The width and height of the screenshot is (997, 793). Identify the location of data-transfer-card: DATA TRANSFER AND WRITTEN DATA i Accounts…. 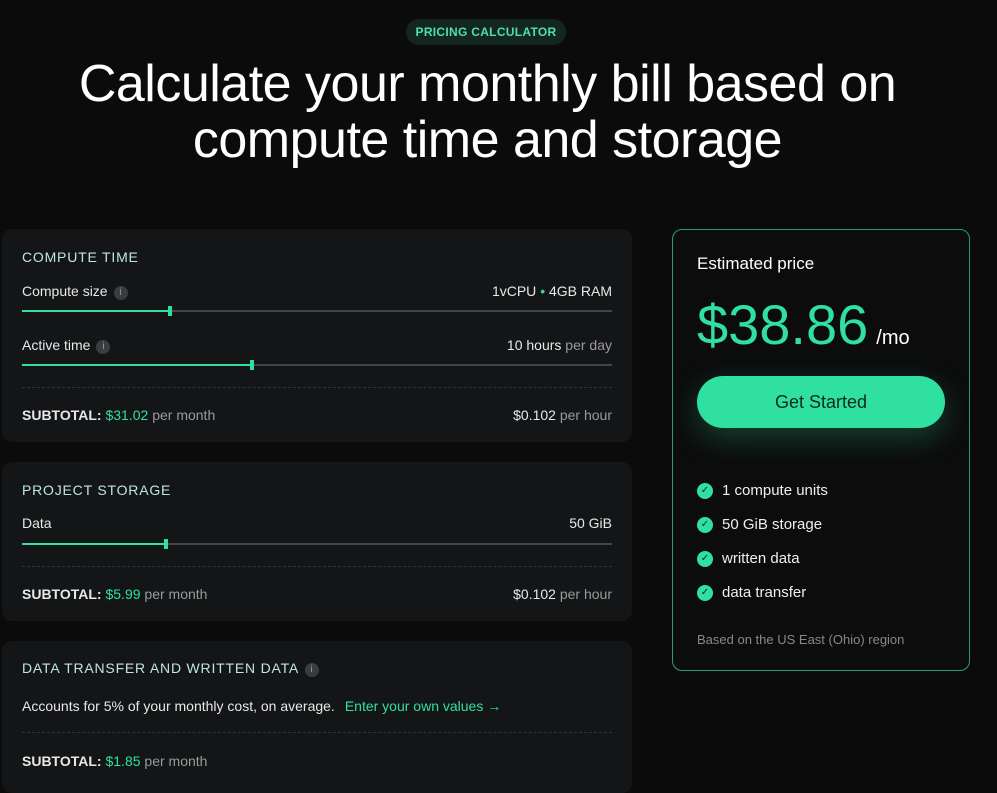
(317, 717).